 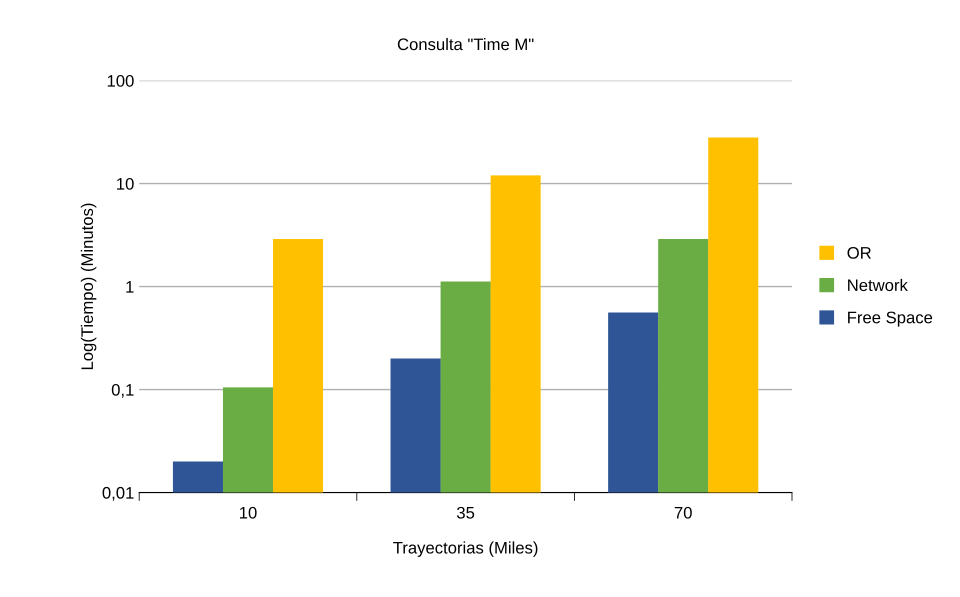 I want to click on y-tick-label: 0,1, so click(x=123, y=391).